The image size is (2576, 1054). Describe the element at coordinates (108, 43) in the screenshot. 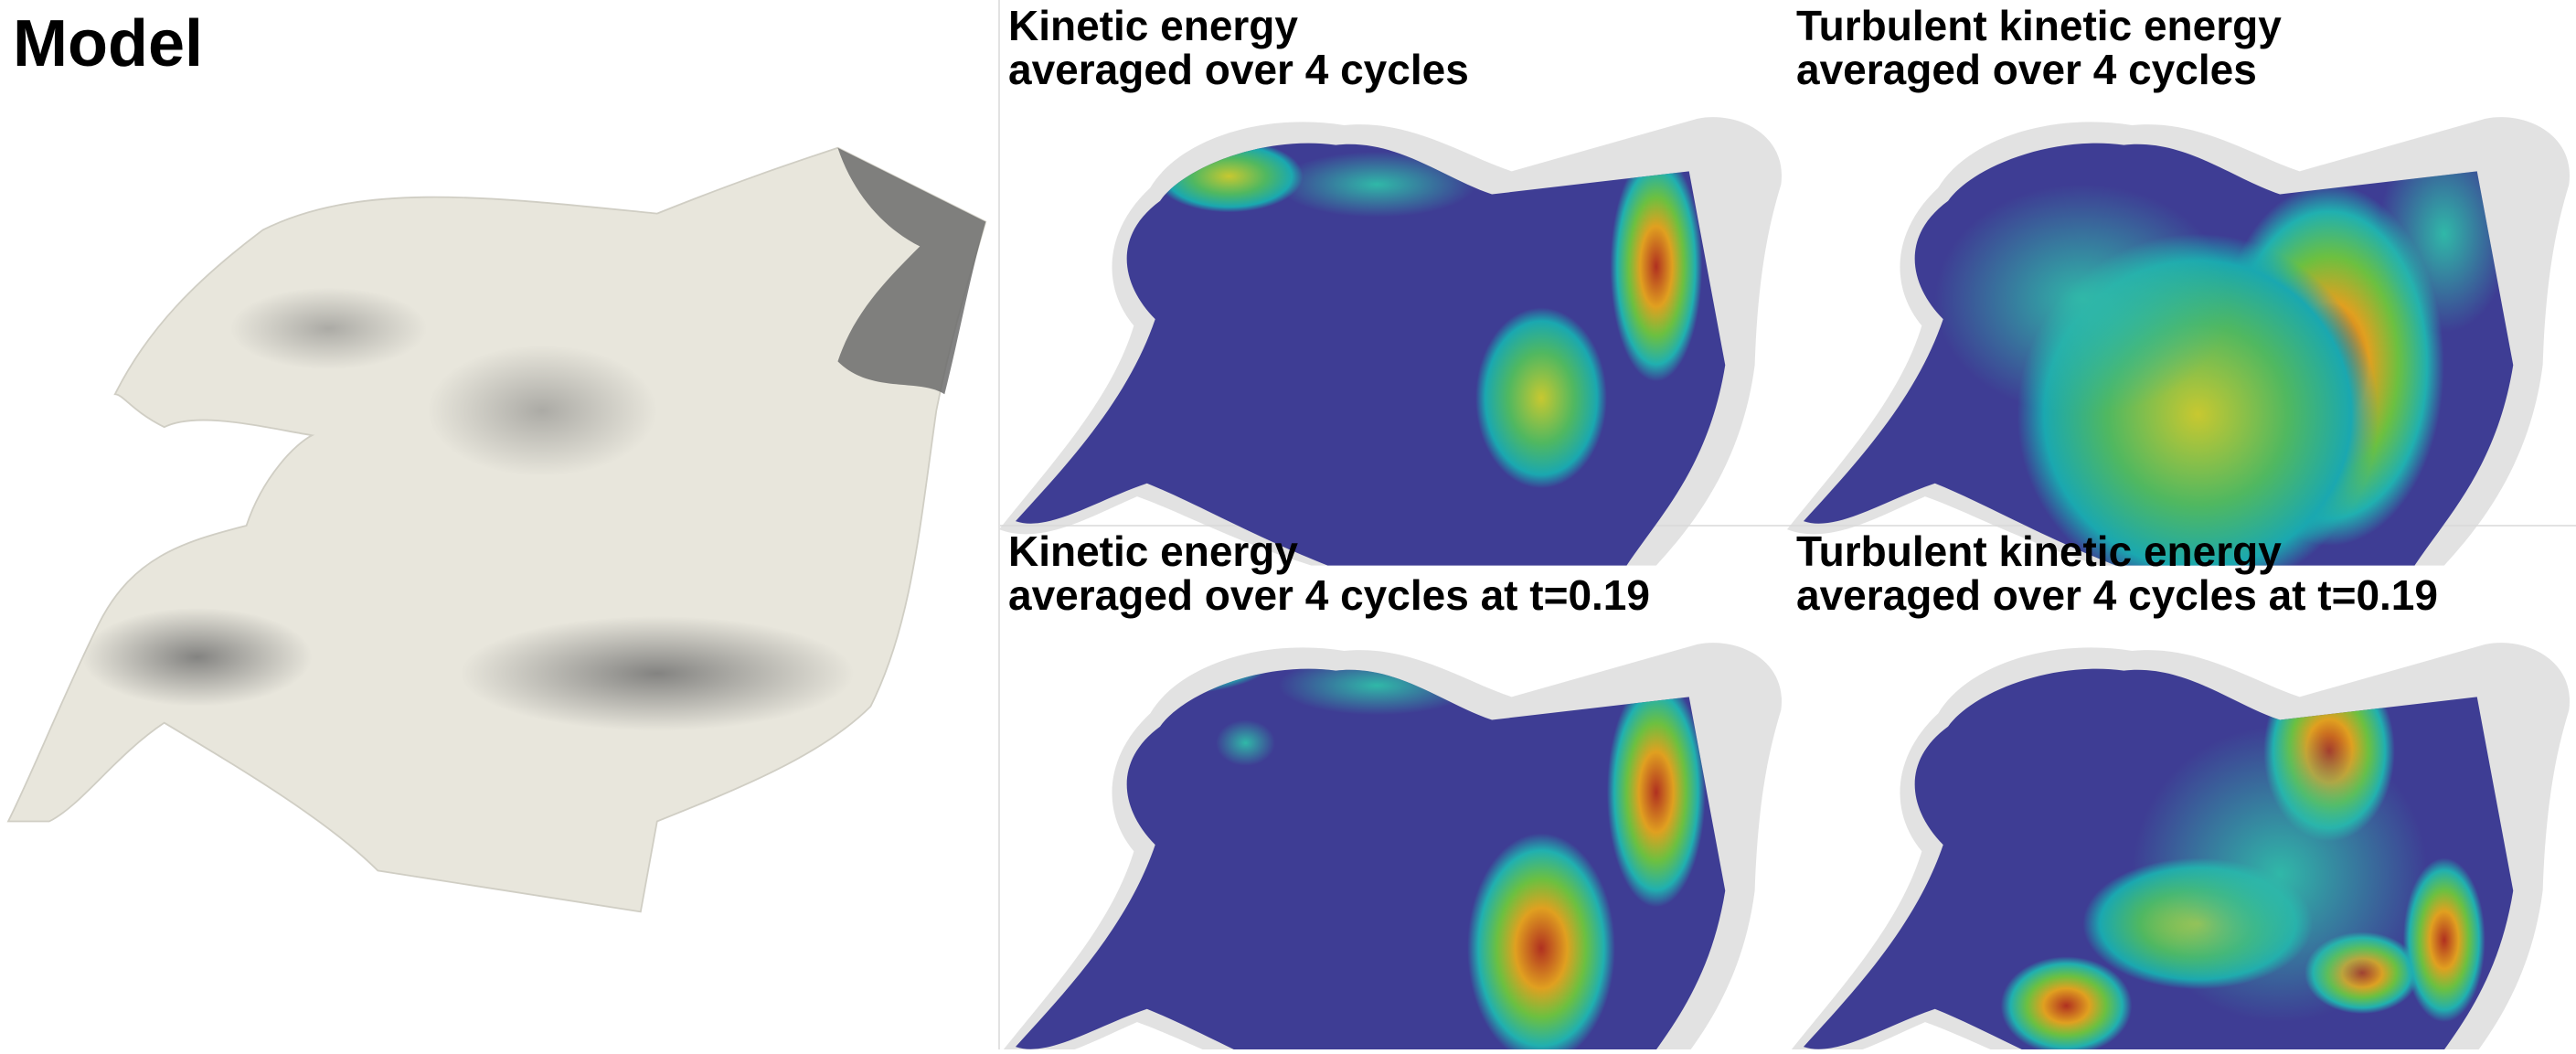

I see `model-title: Model` at that location.